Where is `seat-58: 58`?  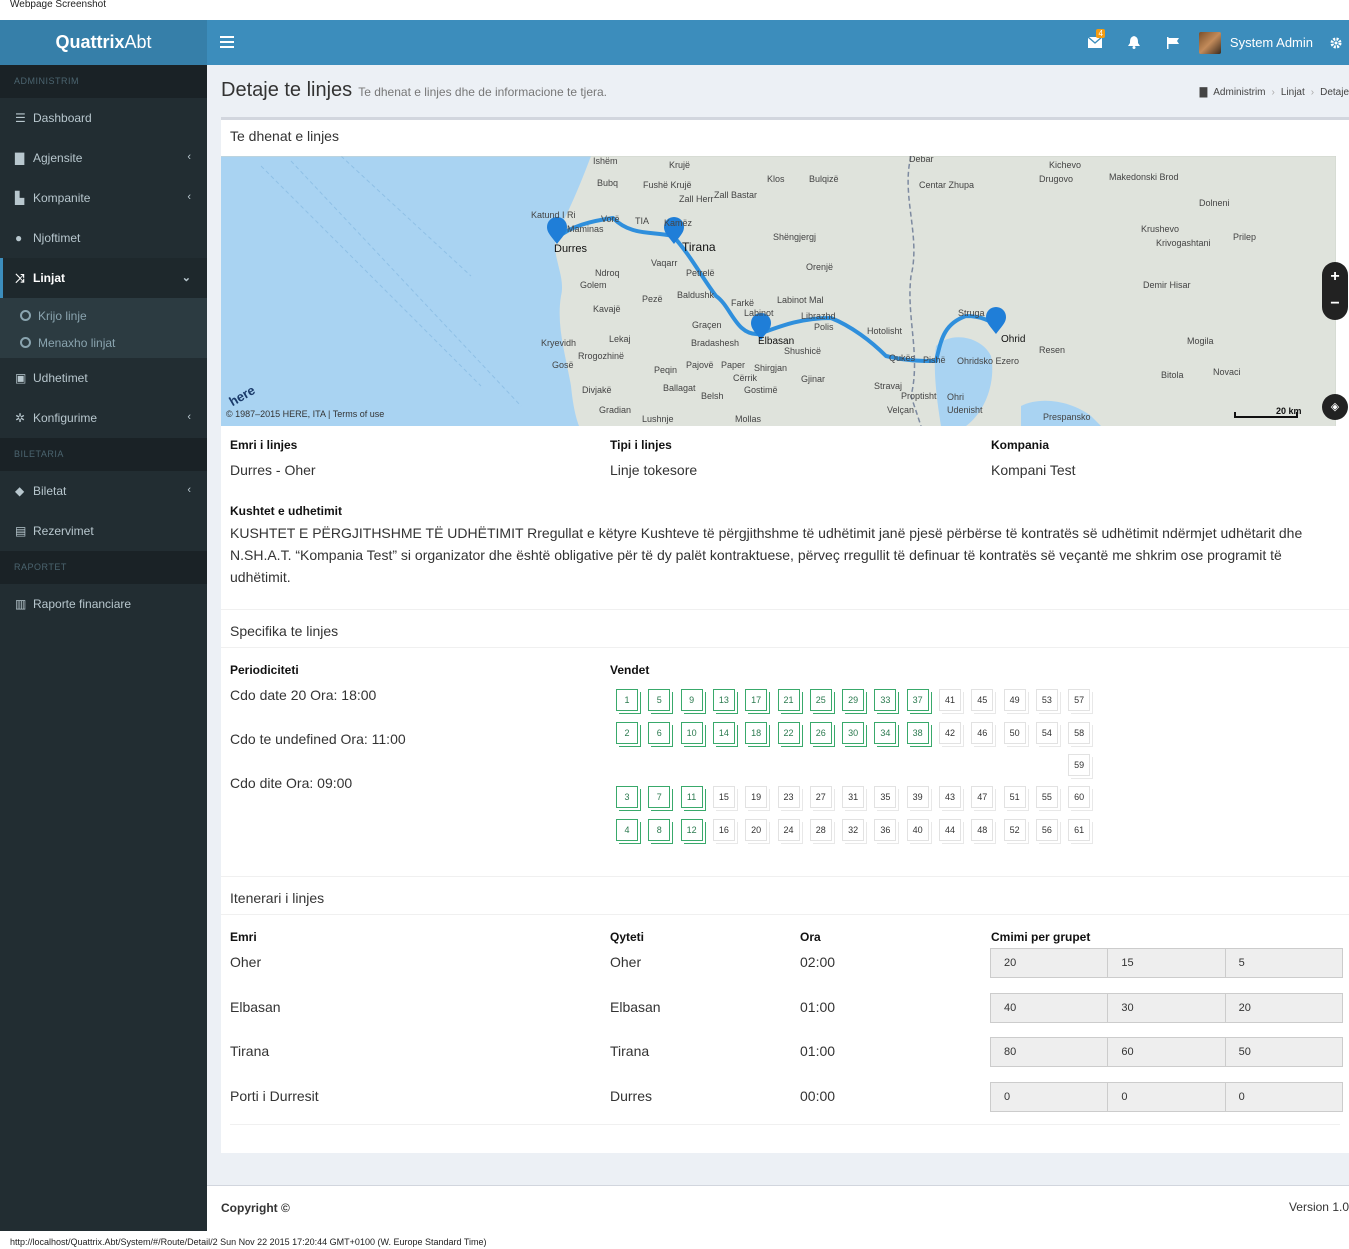 seat-58: 58 is located at coordinates (1079, 733).